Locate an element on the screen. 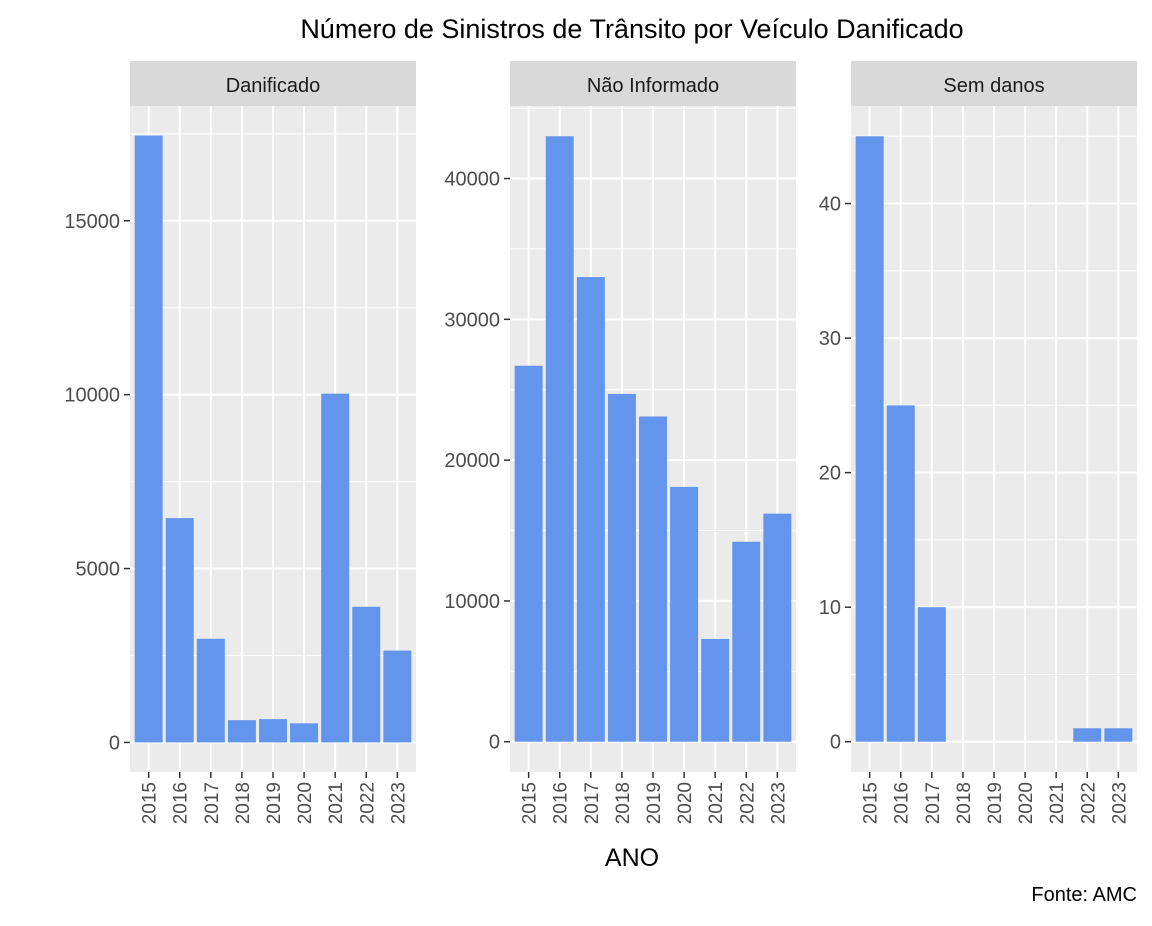  facet-strip-label: Danificado is located at coordinates (273, 86).